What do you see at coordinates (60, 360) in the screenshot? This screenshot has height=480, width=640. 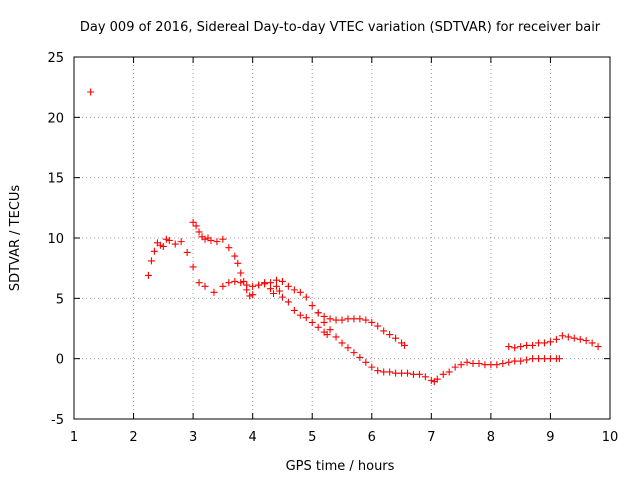 I see `y-tick-label: 0` at bounding box center [60, 360].